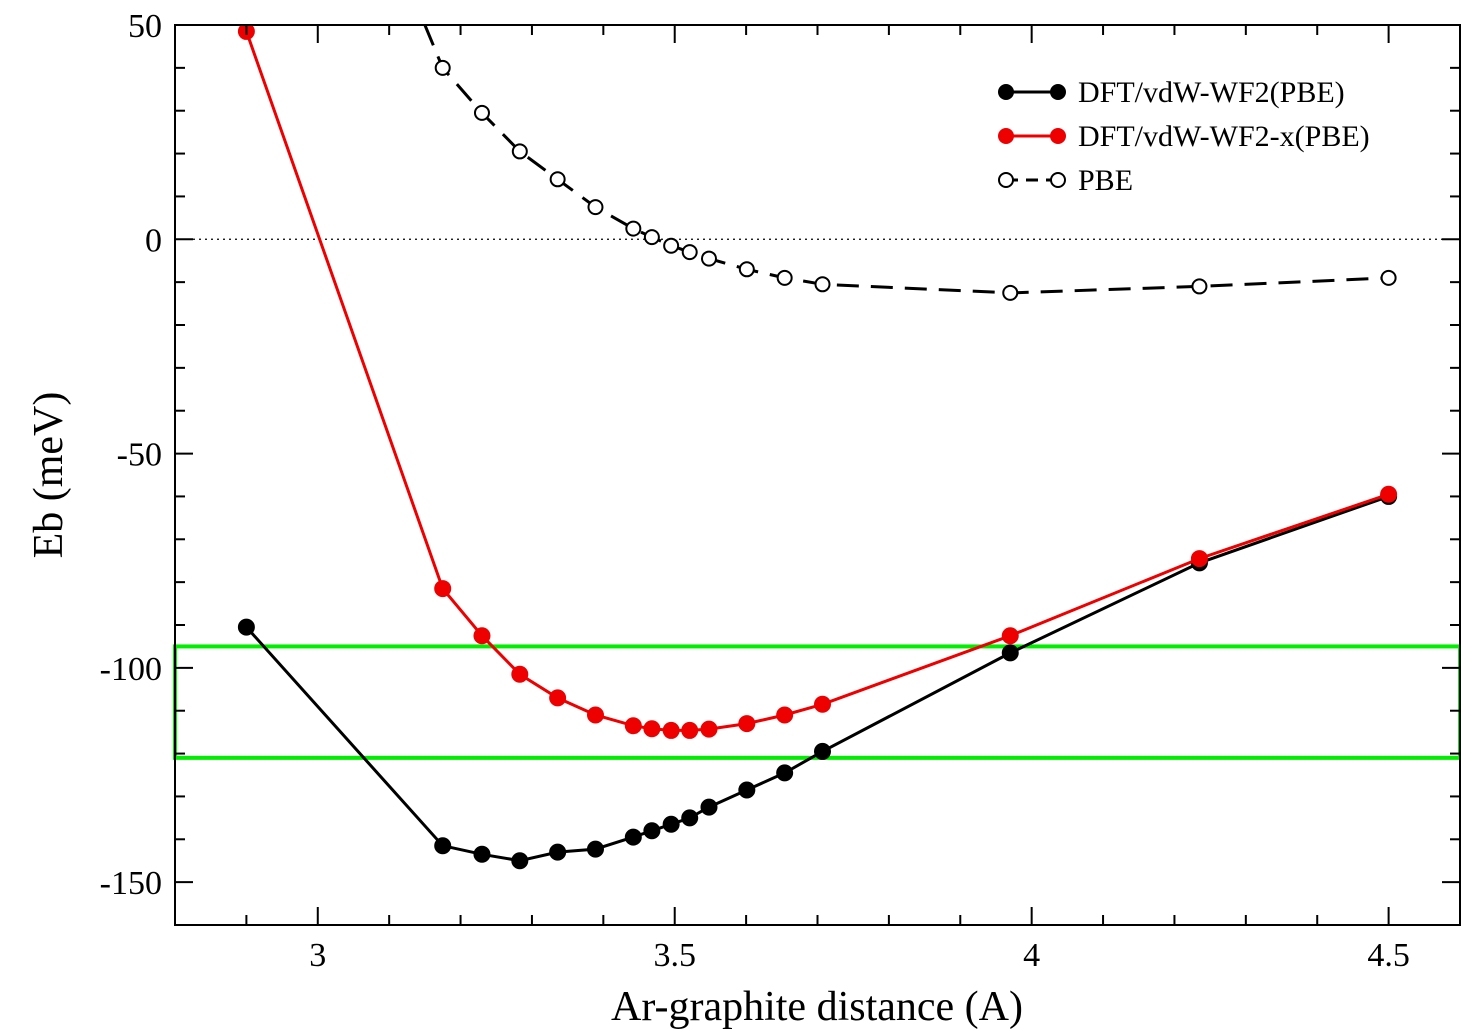  I want to click on legend-item: DFT/vdW-WF2-x(PBE), so click(1184, 136).